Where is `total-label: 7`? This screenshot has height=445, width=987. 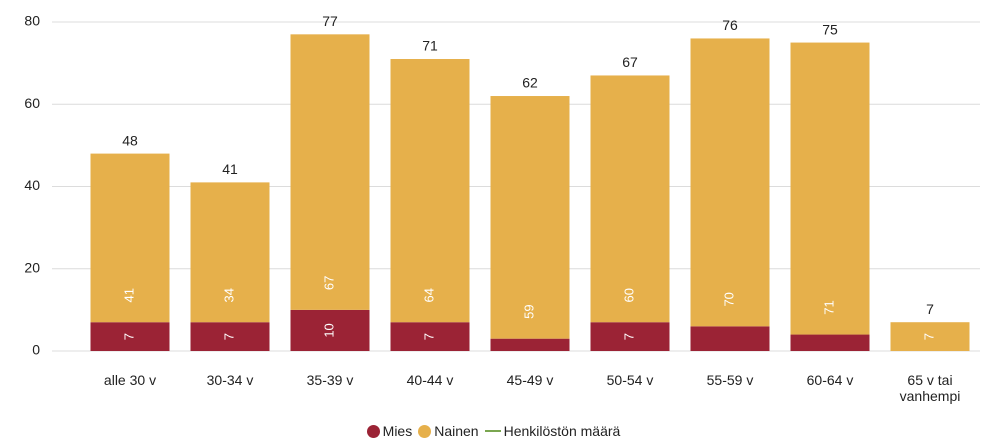 total-label: 7 is located at coordinates (930, 309).